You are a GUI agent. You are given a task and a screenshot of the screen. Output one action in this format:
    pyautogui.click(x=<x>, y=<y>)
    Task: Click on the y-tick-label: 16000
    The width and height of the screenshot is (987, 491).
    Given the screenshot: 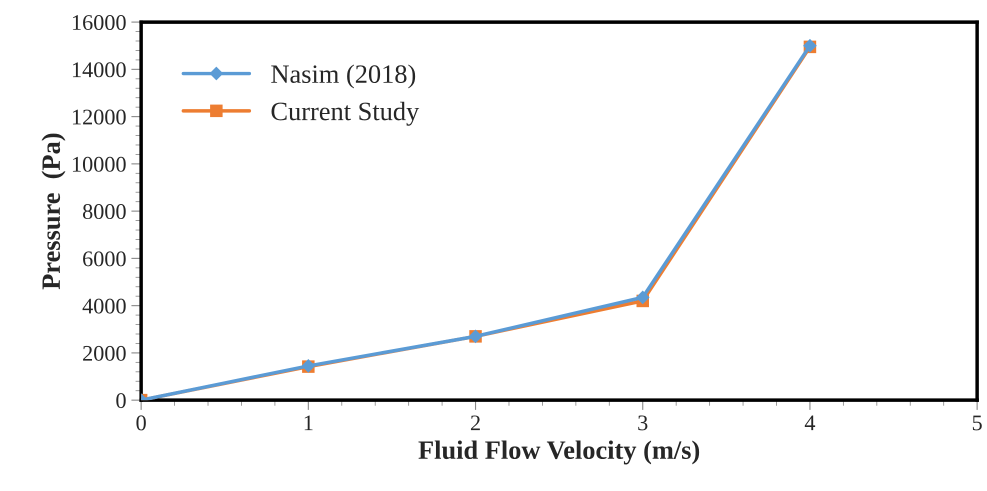 What is the action you would take?
    pyautogui.click(x=99, y=22)
    